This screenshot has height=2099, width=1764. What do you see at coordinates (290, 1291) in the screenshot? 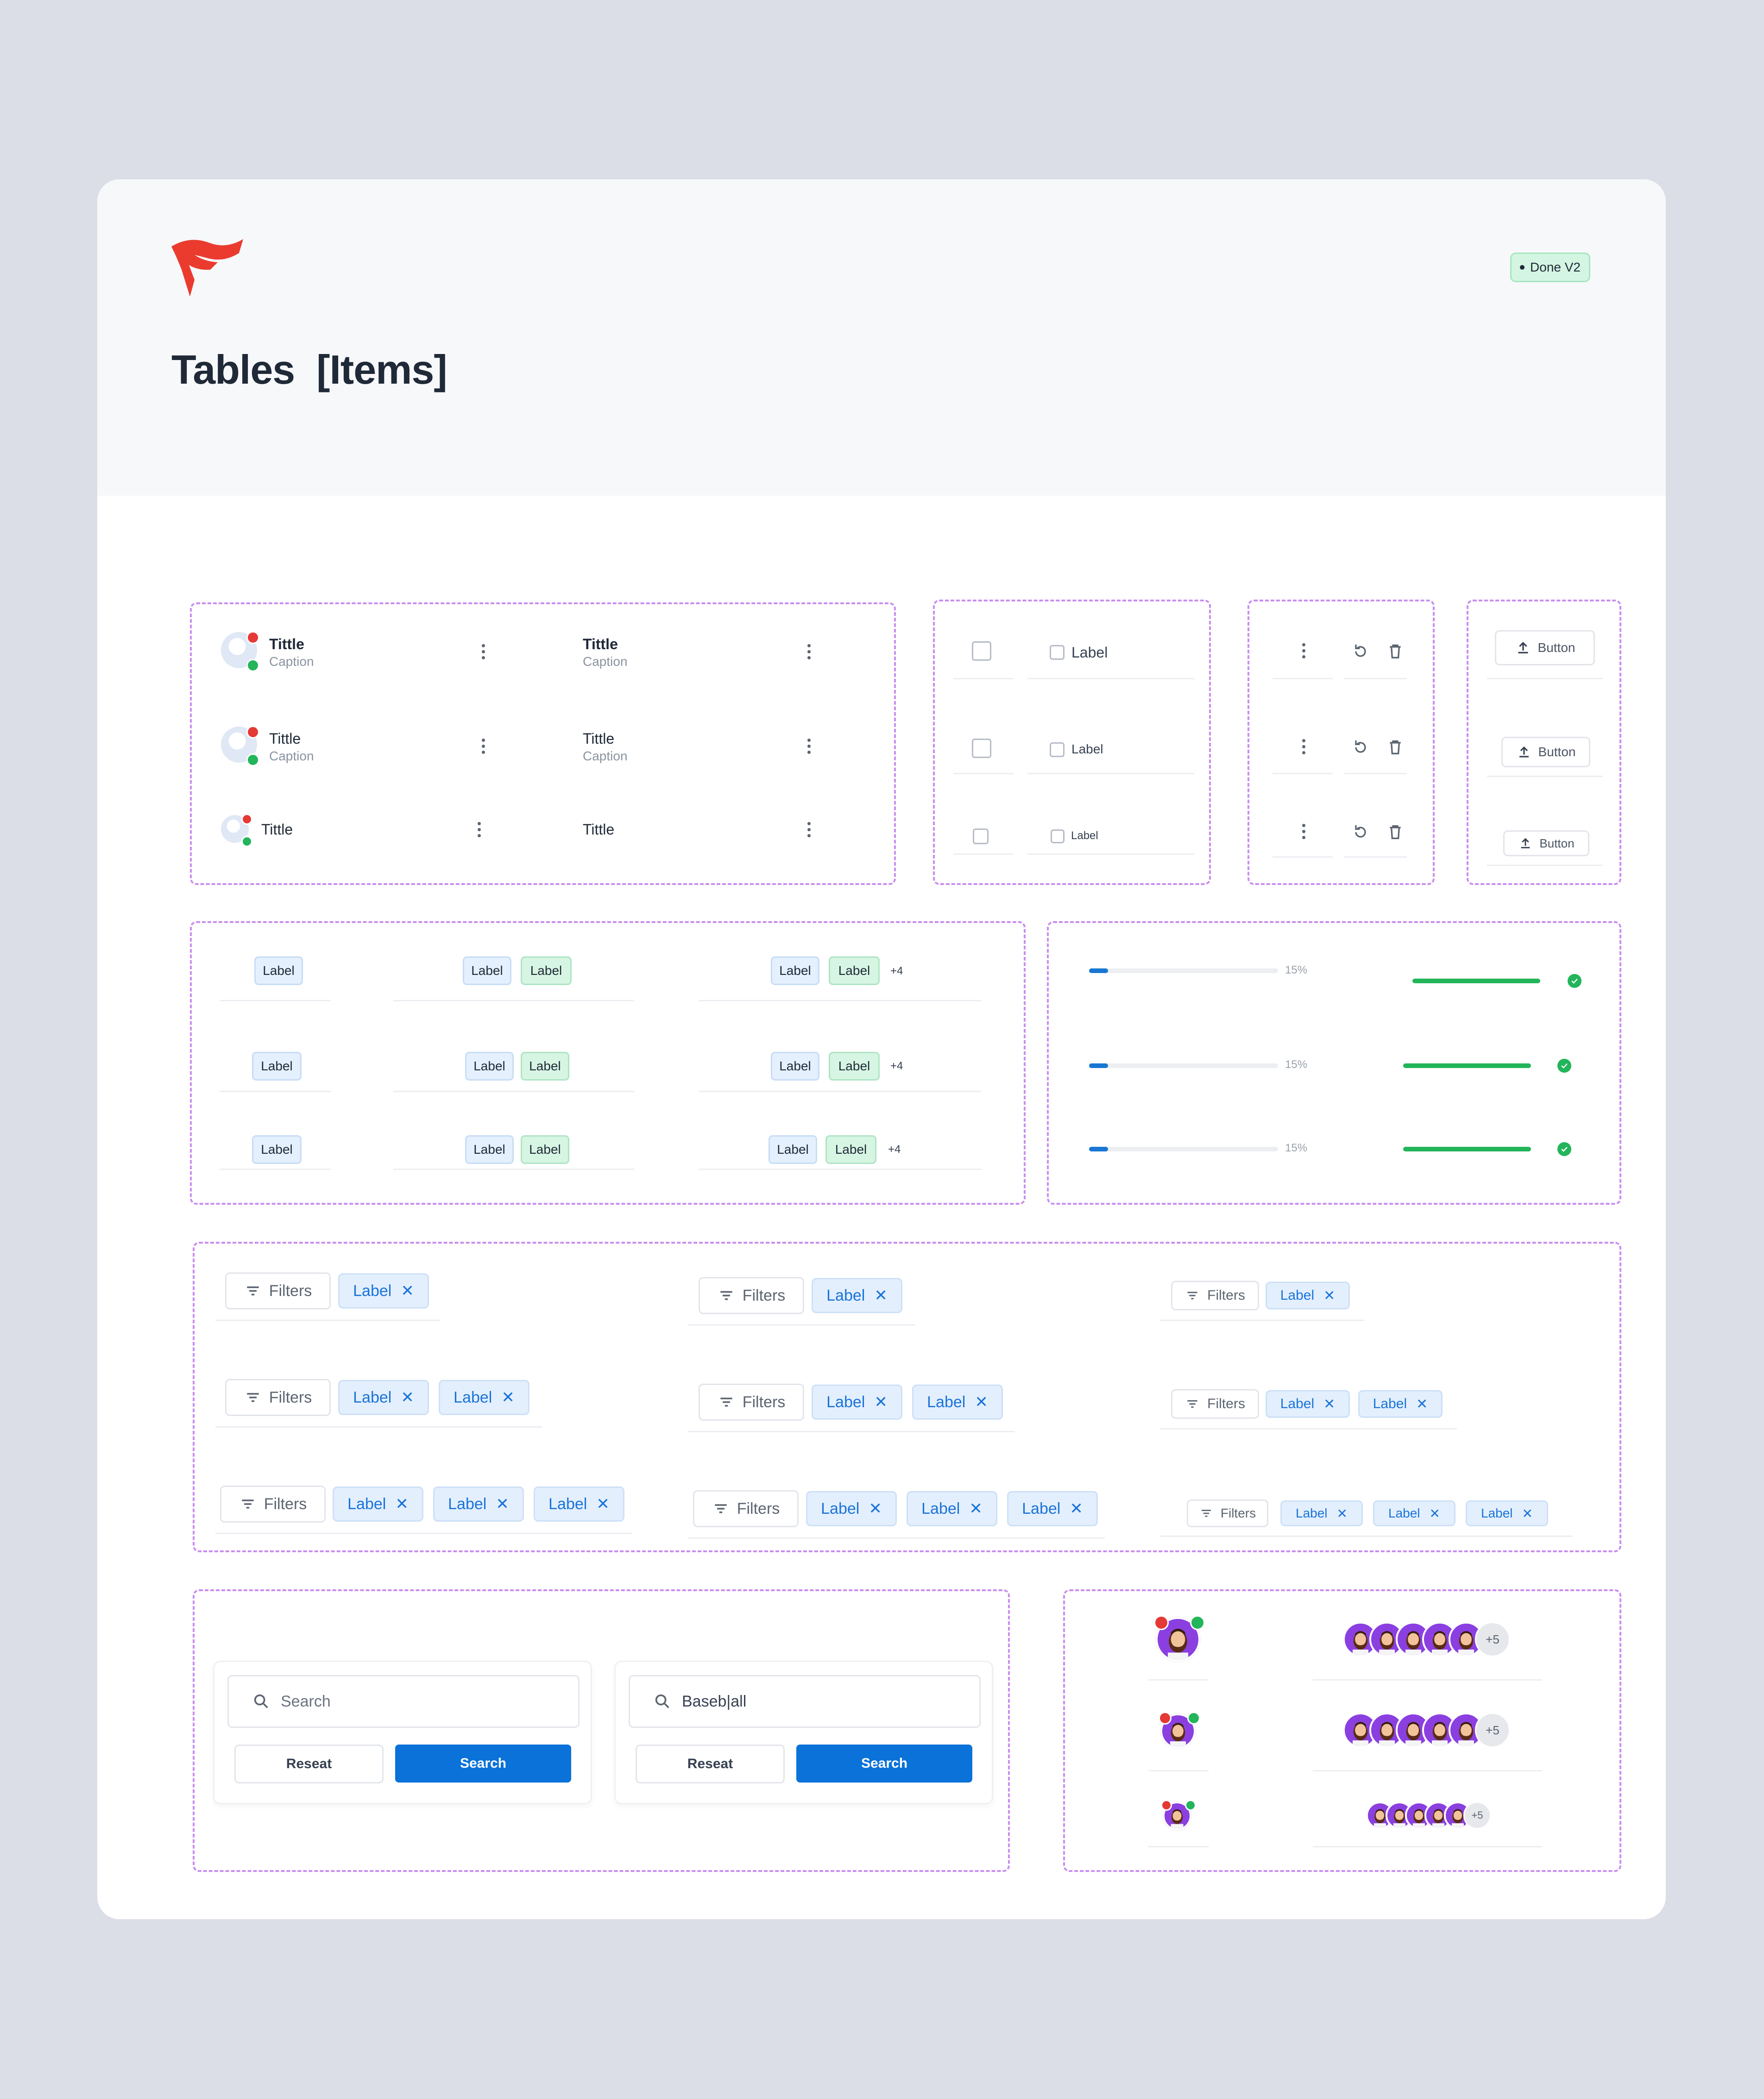
I see `filters-label: Filters` at bounding box center [290, 1291].